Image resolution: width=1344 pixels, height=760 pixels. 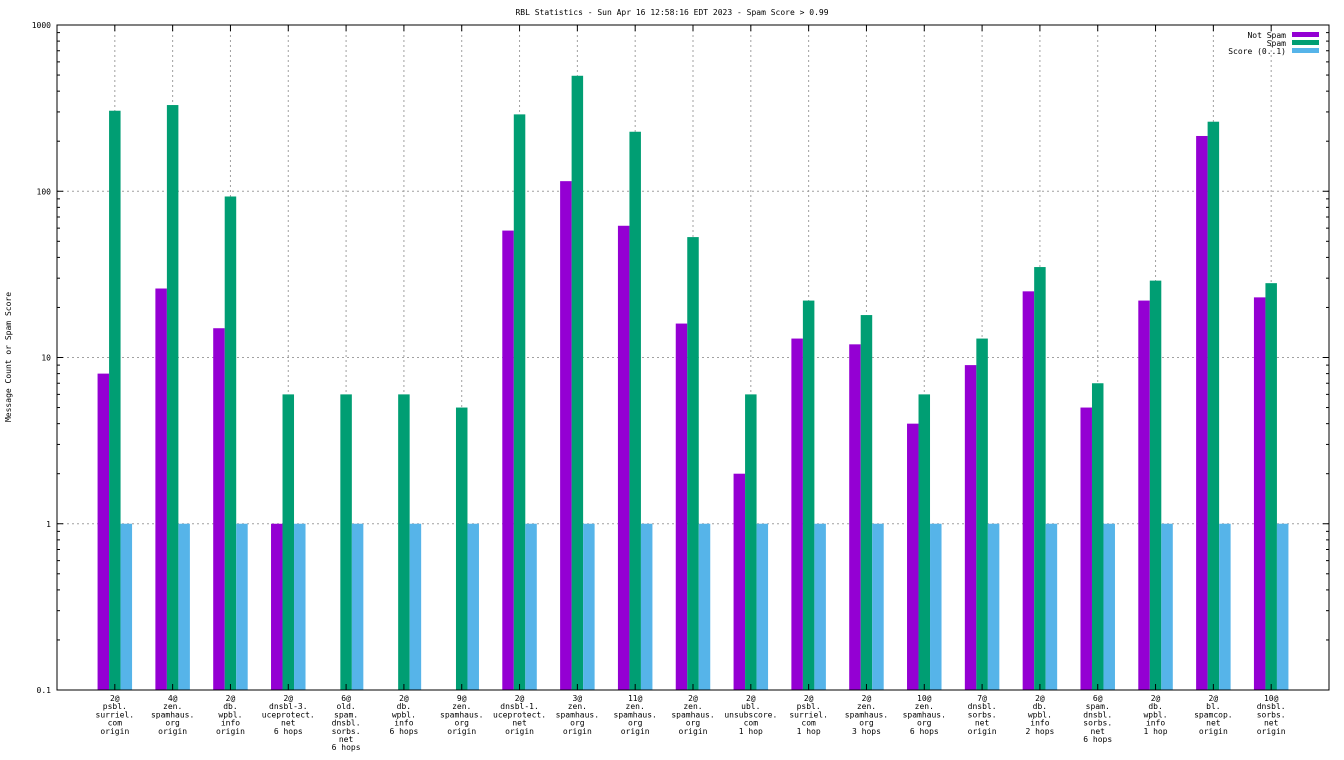 I want to click on x-tick-label-line: 6@, so click(x=1098, y=698).